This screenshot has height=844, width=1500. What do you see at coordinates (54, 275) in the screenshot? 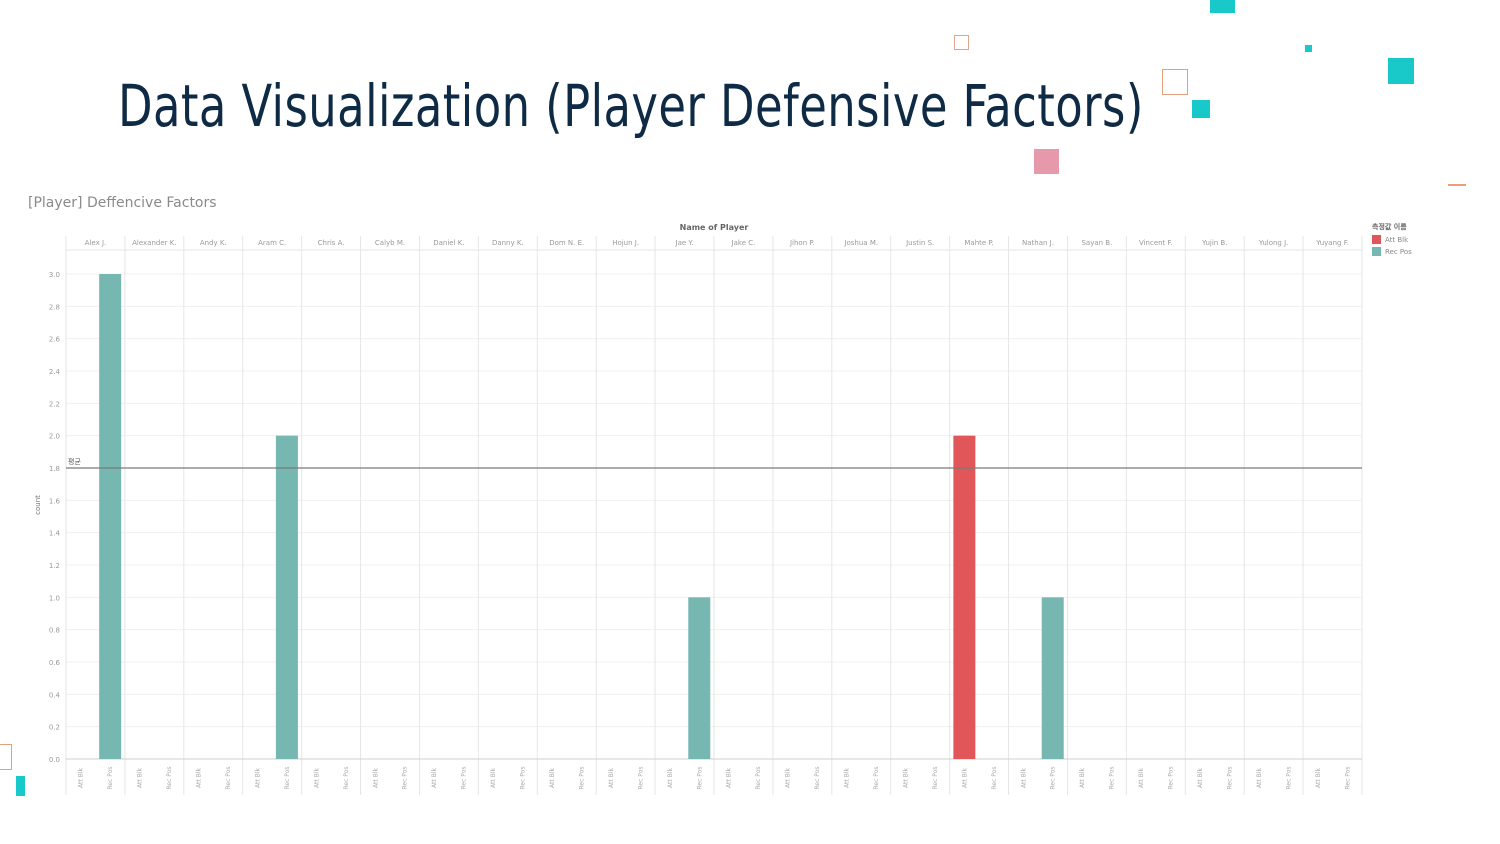
I see `y-tick-label: 3.0` at bounding box center [54, 275].